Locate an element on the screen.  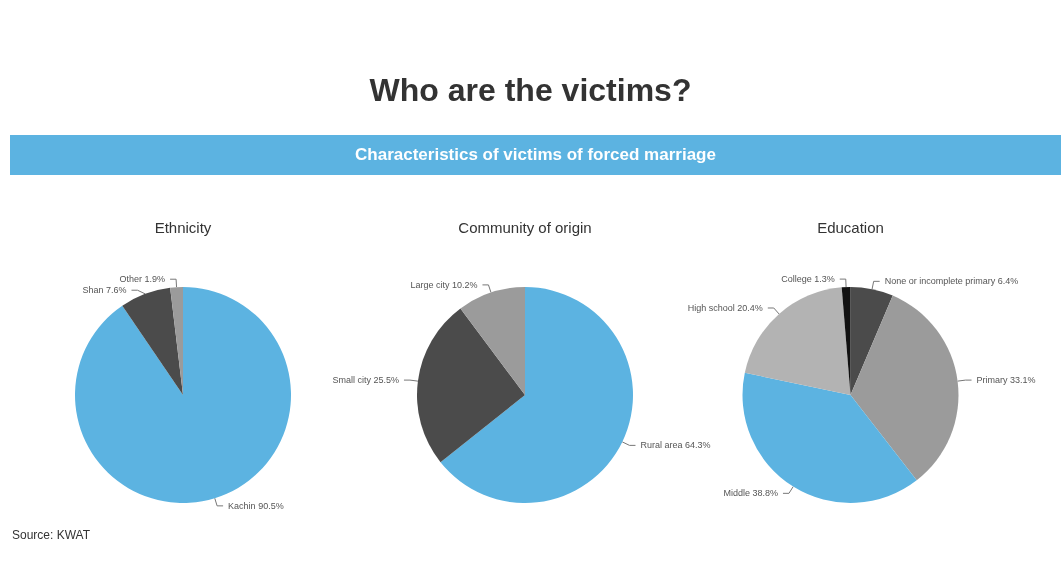
text: Who are the victims? is located at coordinates (530, 90).